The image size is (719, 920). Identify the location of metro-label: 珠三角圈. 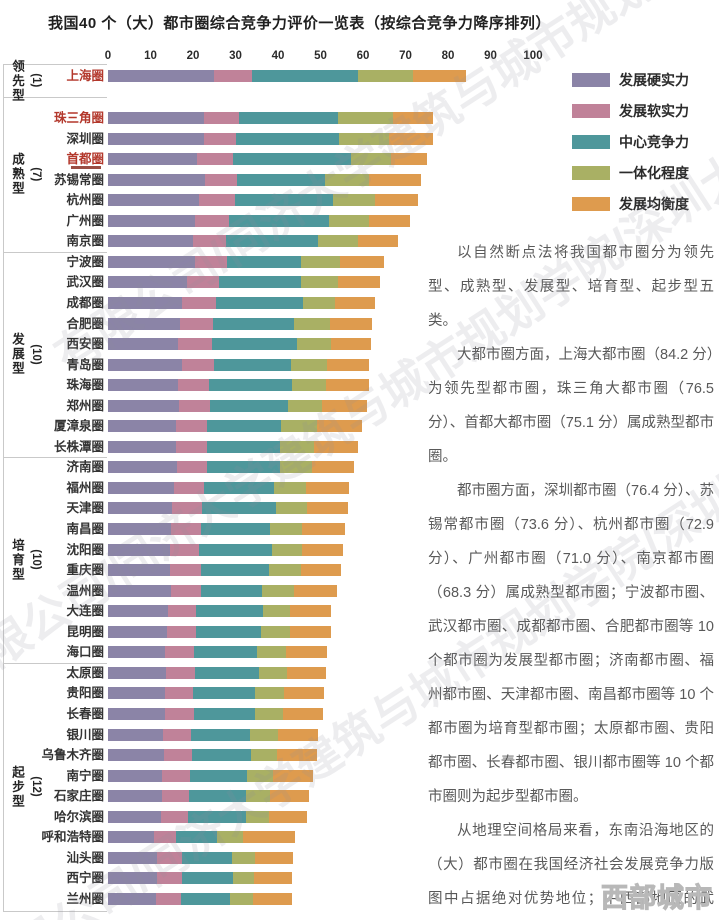
(78, 118).